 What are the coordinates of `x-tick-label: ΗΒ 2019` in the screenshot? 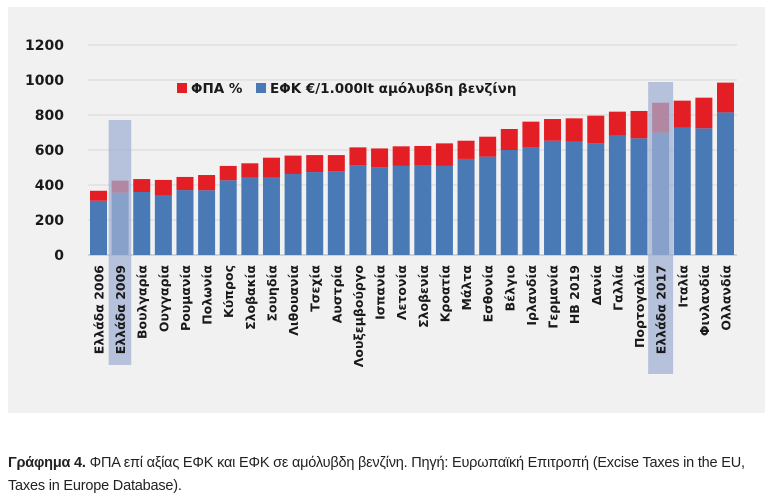 It's located at (574, 294).